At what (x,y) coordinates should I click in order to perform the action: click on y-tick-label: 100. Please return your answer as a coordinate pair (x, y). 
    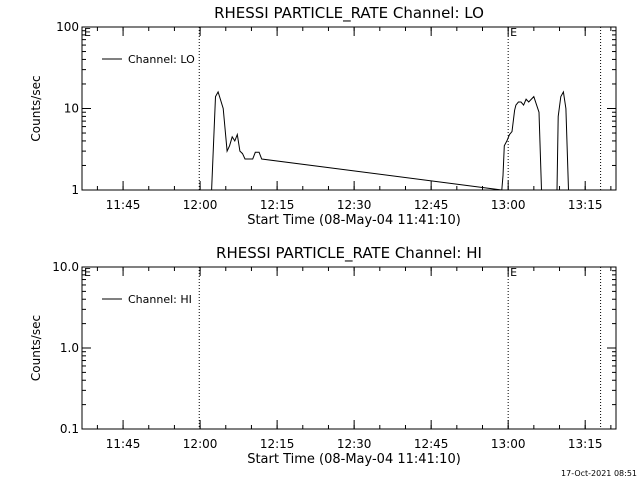
    Looking at the image, I should click on (67, 27).